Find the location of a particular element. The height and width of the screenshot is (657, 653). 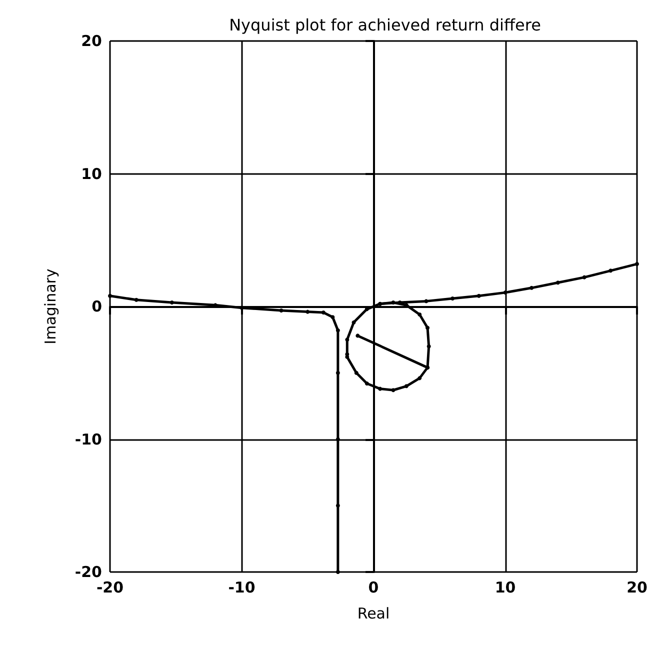

x-tick-label: 20 is located at coordinates (637, 587).